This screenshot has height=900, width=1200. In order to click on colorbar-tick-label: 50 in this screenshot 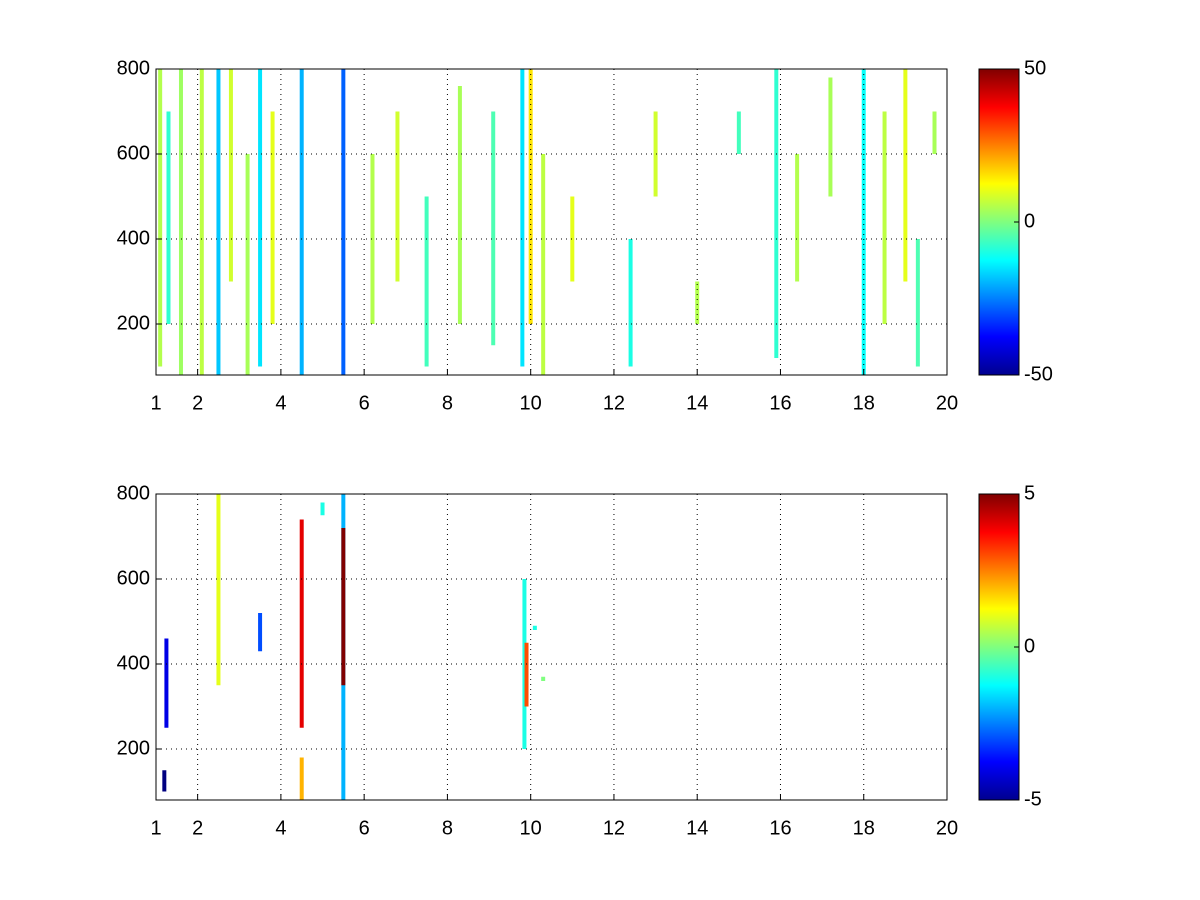, I will do `click(1035, 68)`.